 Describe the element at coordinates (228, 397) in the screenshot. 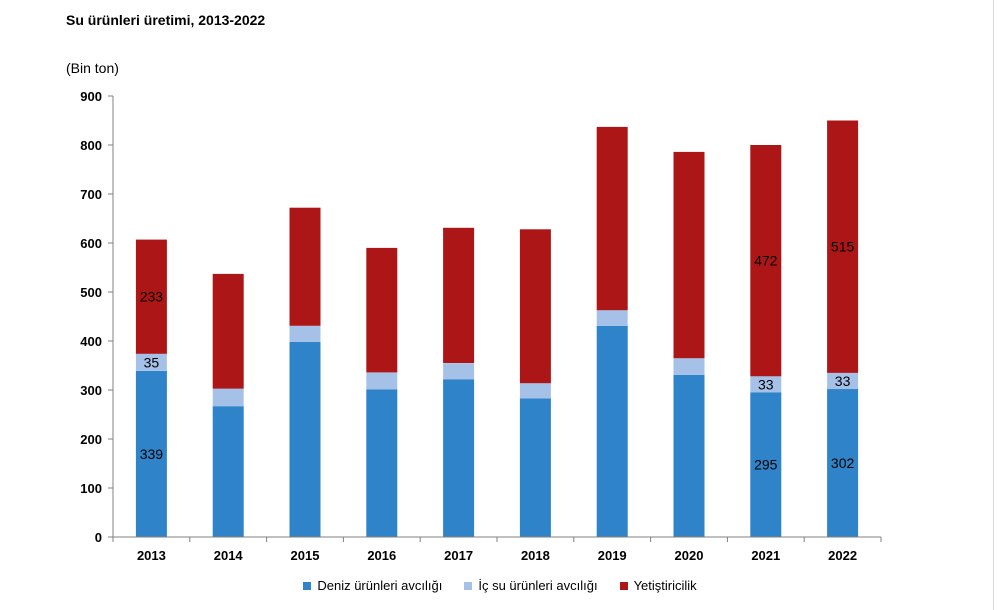

I see `bar-ic-su-2014` at that location.